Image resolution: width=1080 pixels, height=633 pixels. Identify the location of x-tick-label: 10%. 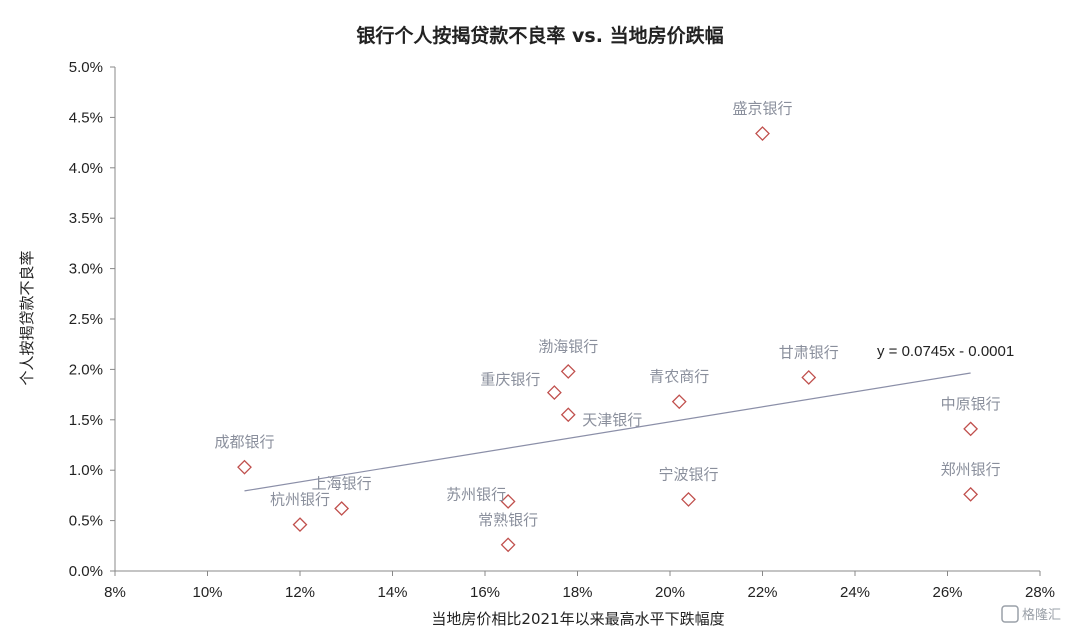
(207, 592).